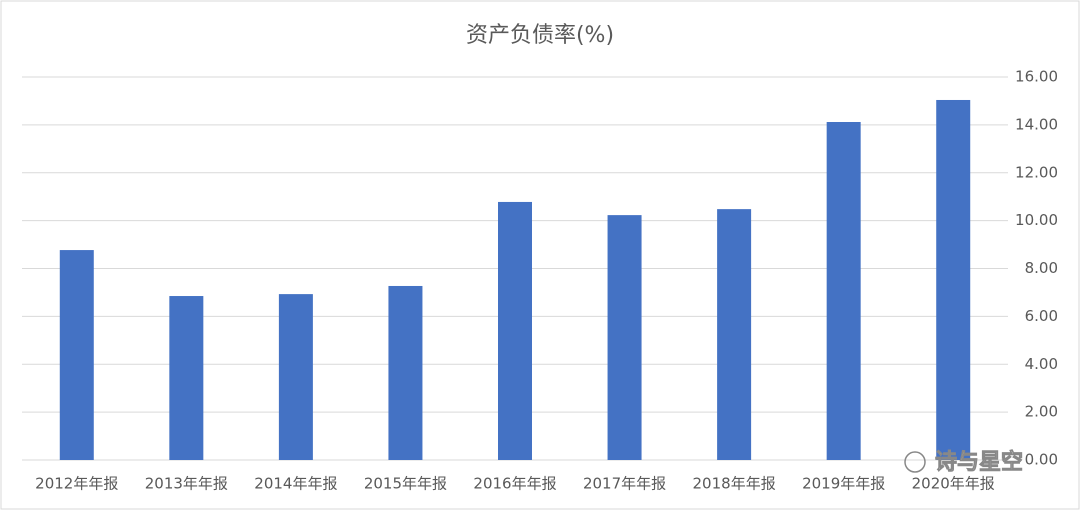  What do you see at coordinates (540, 35) in the screenshot?
I see `chart-title: 资产负债率(%)` at bounding box center [540, 35].